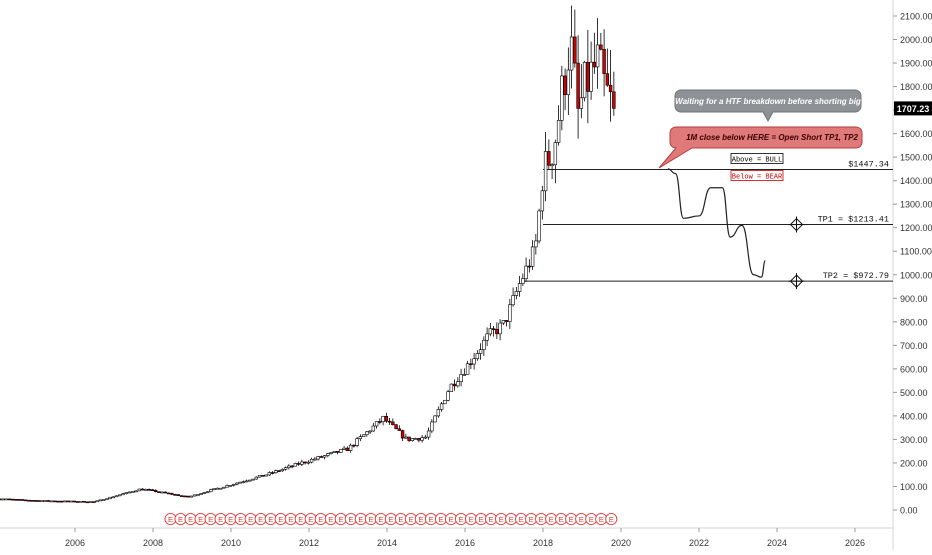 The image size is (932, 555). I want to click on time-tick-label: 2018, so click(543, 543).